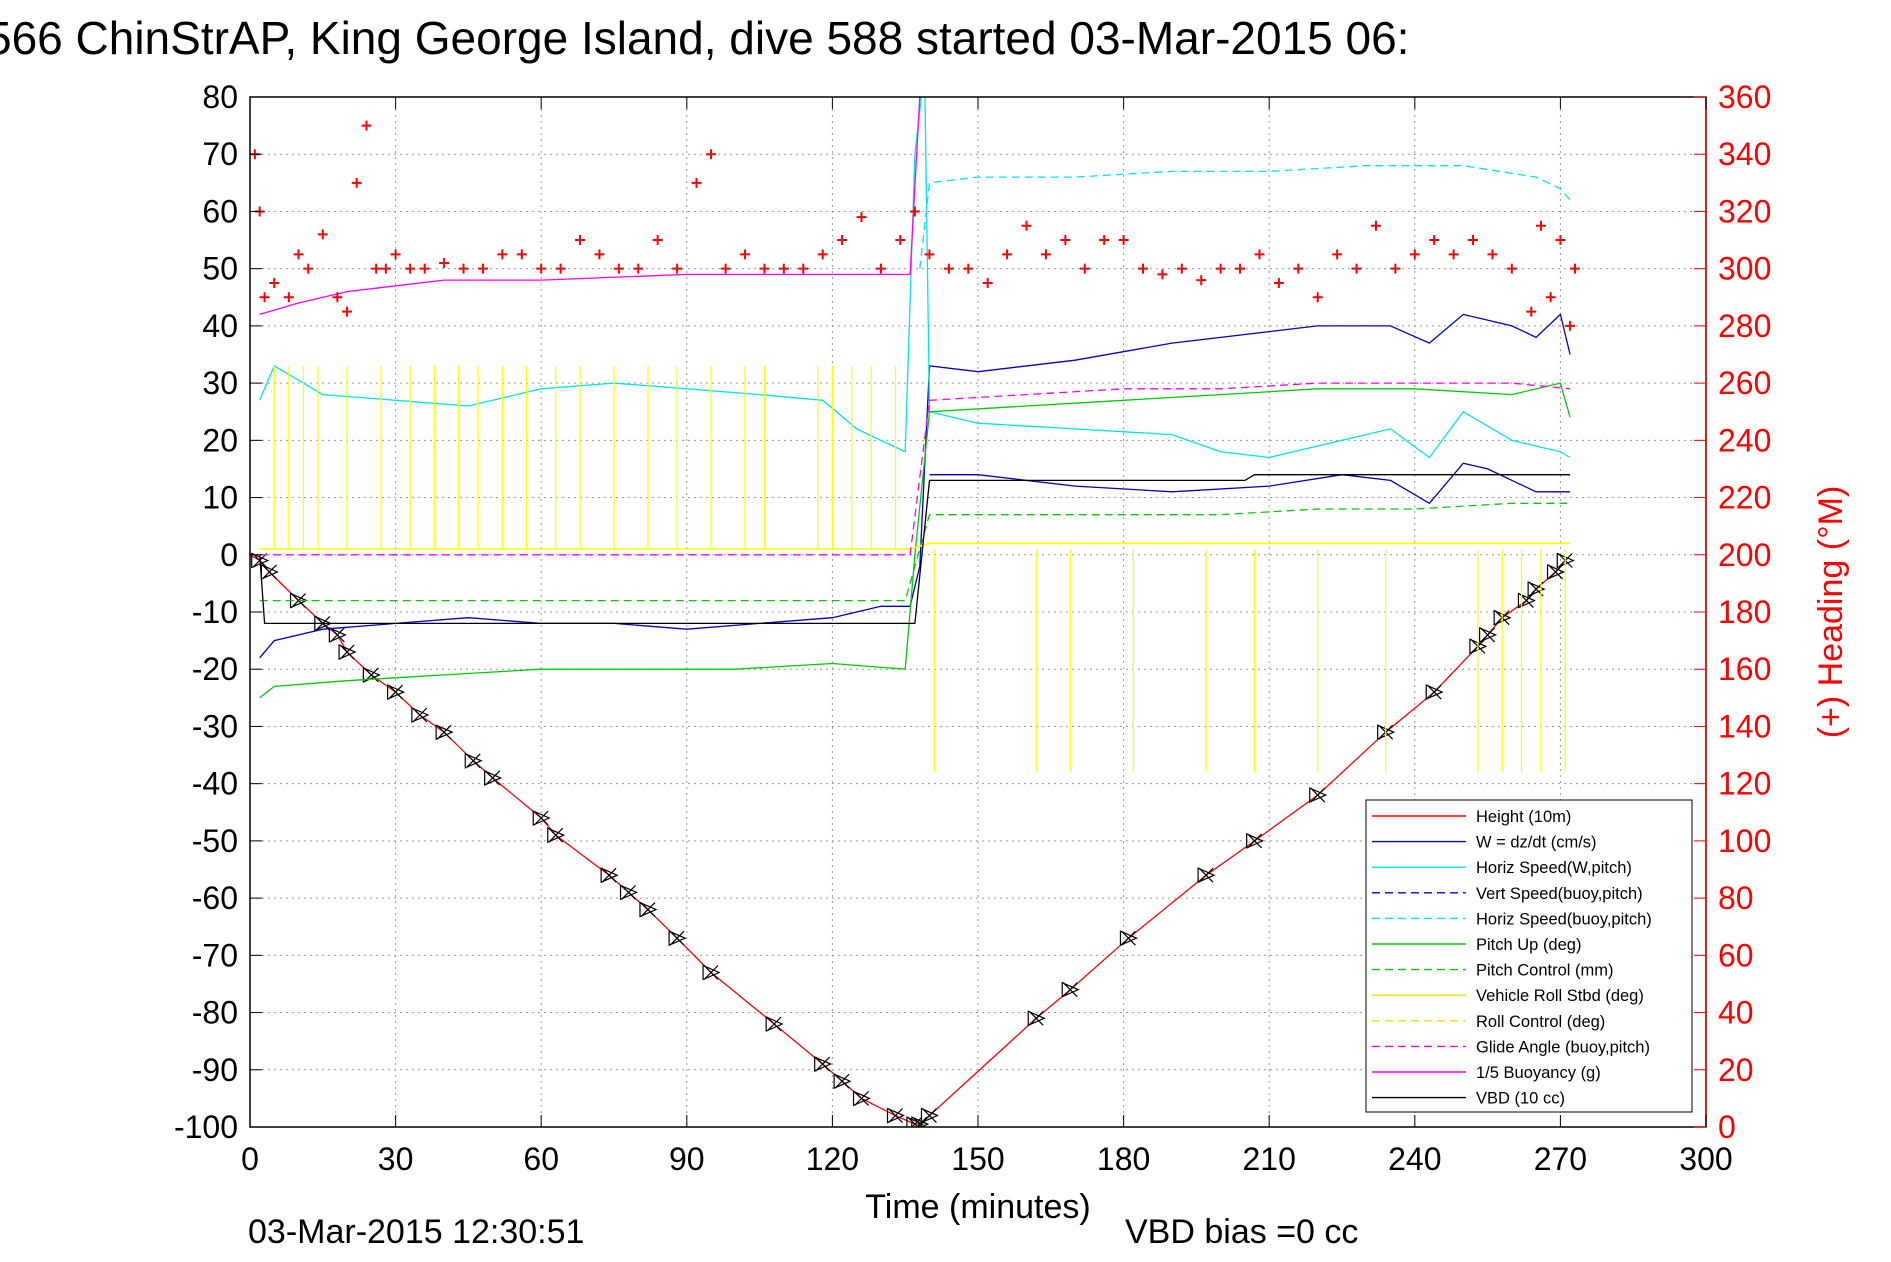 The image size is (1891, 1262). What do you see at coordinates (1545, 971) in the screenshot?
I see `legend-label: Pitch Control (mm)` at bounding box center [1545, 971].